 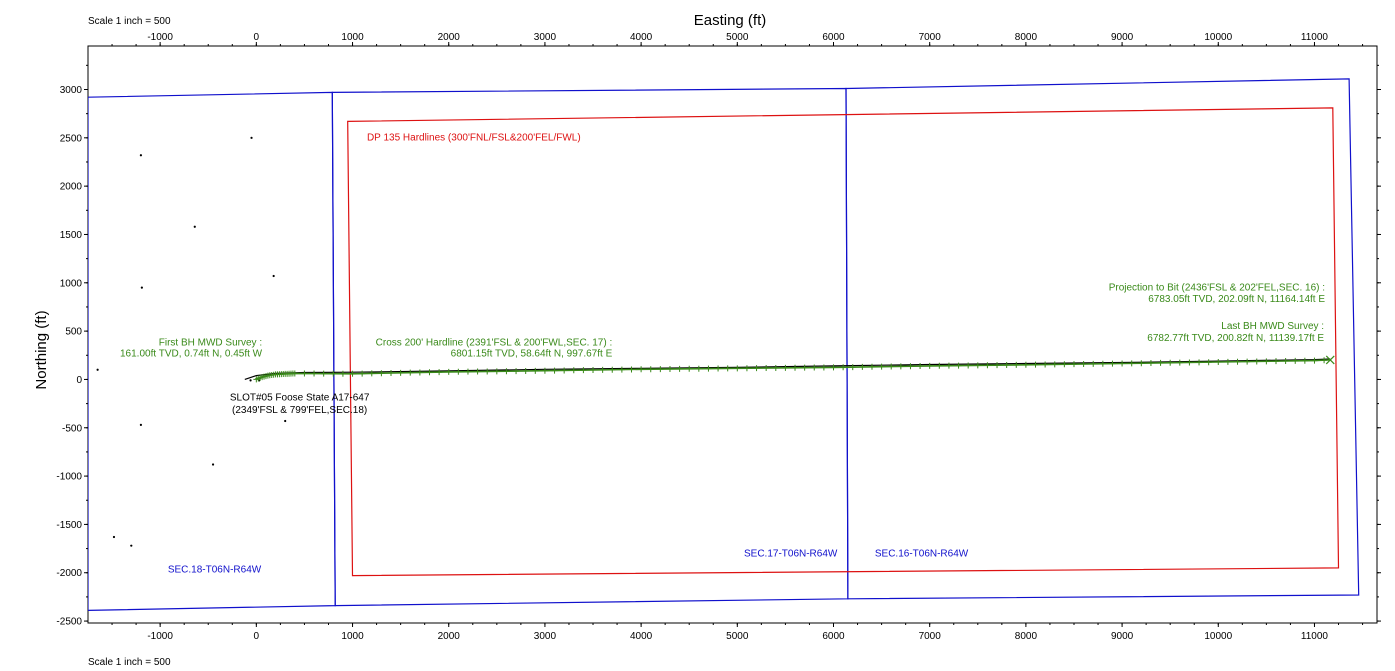 What do you see at coordinates (352, 636) in the screenshot?
I see `x-tick-label-bottom: 1000` at bounding box center [352, 636].